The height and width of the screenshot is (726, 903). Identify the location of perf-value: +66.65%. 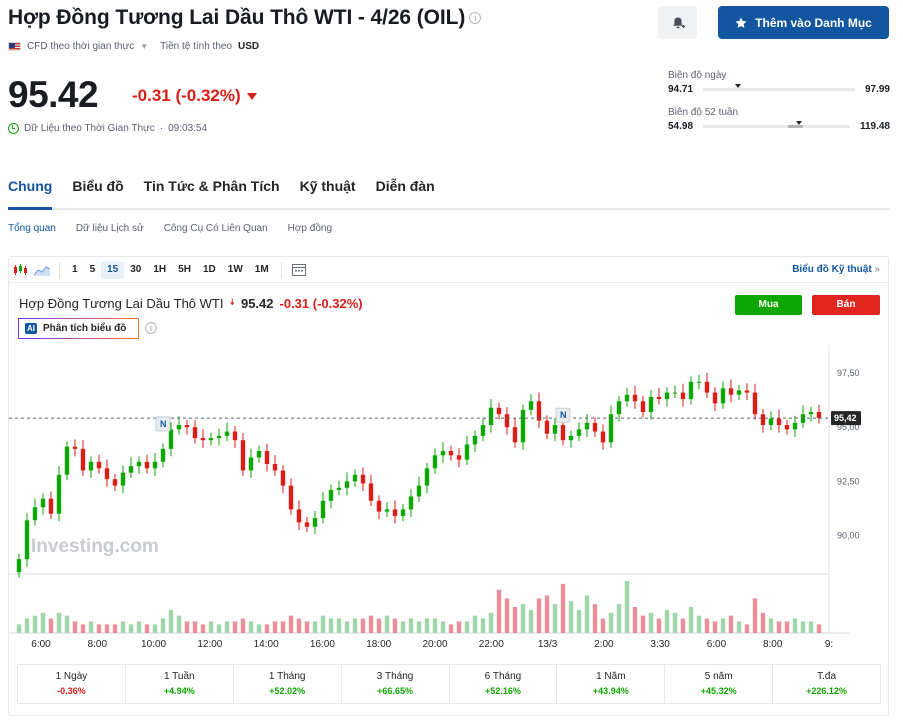
(395, 691).